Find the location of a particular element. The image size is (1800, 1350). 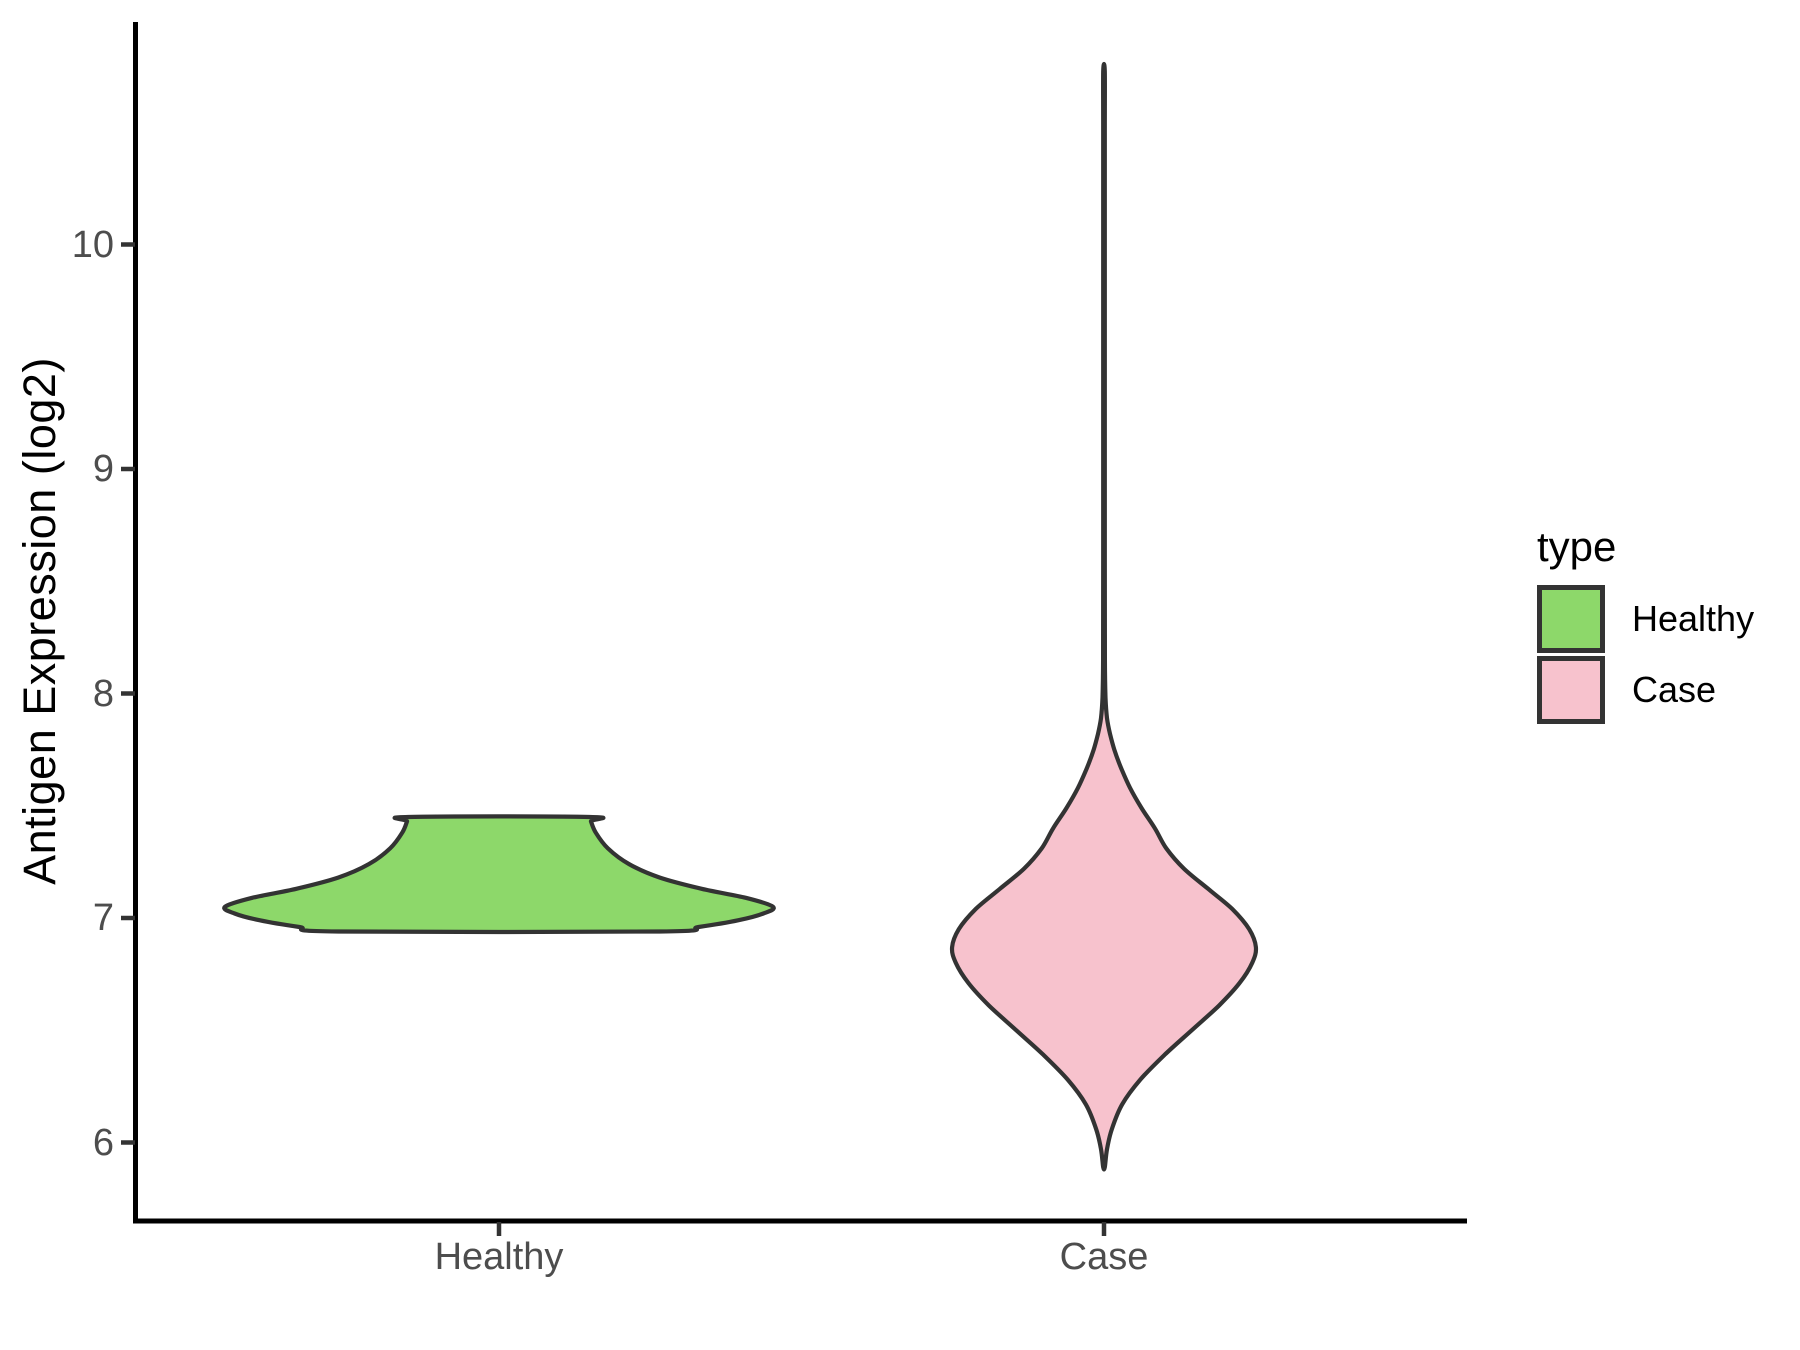

legend-title: type is located at coordinates (1577, 546).